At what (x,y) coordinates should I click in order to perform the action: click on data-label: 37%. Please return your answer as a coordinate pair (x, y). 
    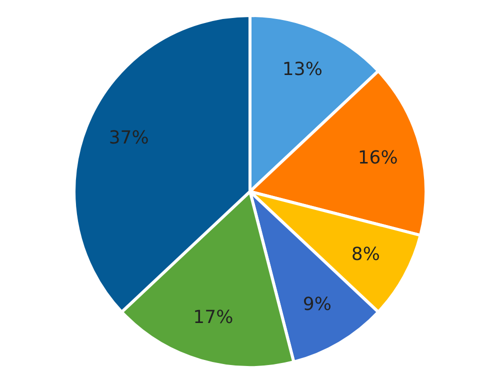
    Looking at the image, I should click on (128, 138).